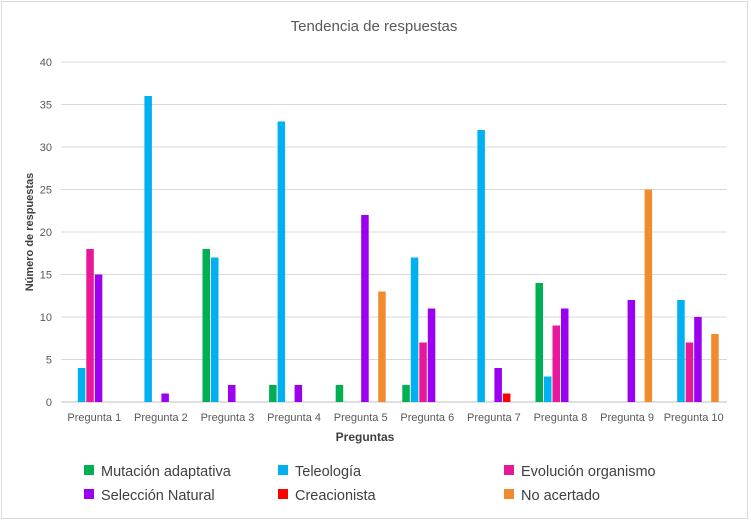  What do you see at coordinates (361, 418) in the screenshot?
I see `x-tick-label: Pregunta 5` at bounding box center [361, 418].